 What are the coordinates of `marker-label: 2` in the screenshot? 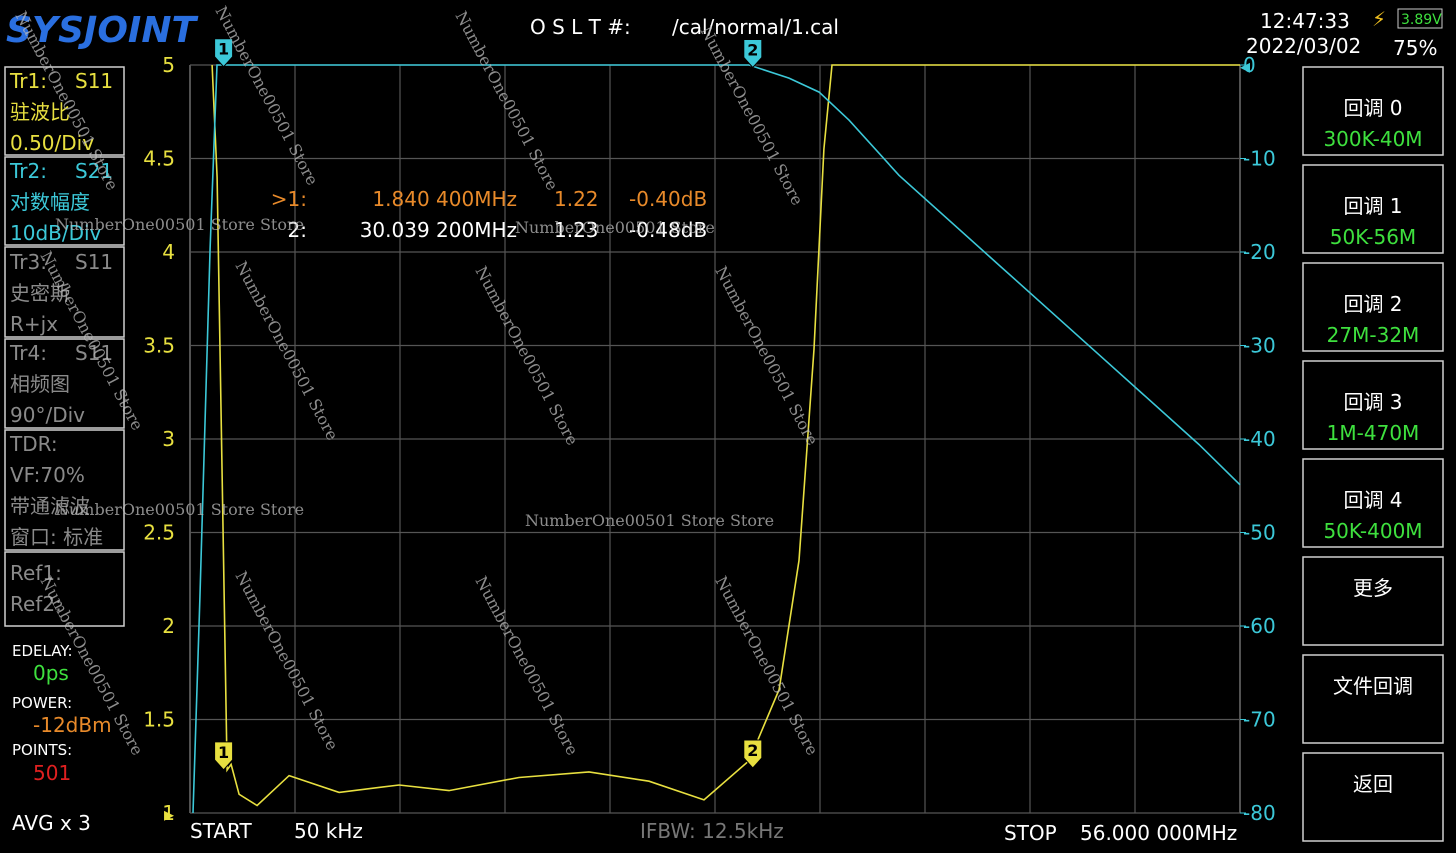 It's located at (752, 750).